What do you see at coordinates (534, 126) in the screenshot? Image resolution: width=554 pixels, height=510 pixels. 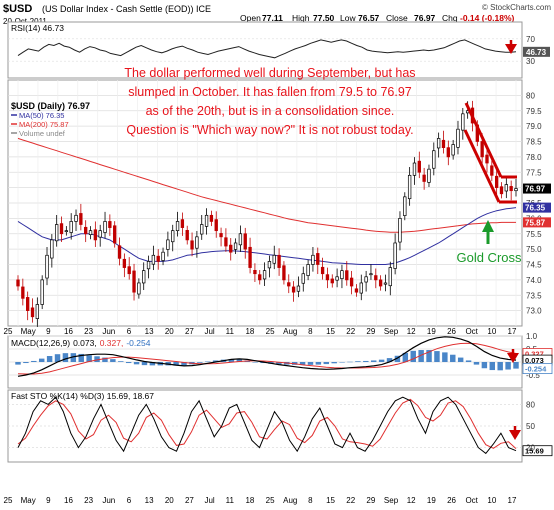 I see `y-tick-label: 79.0` at bounding box center [534, 126].